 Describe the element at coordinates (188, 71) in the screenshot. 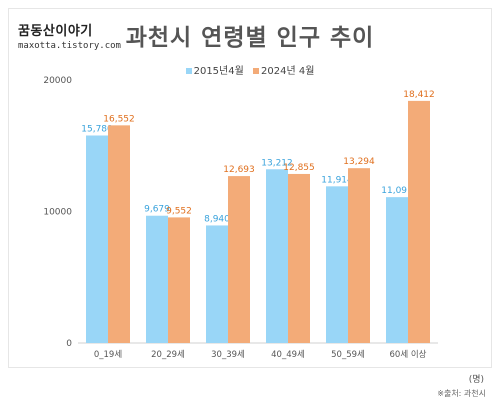

I see `legend-swatch-2015` at that location.